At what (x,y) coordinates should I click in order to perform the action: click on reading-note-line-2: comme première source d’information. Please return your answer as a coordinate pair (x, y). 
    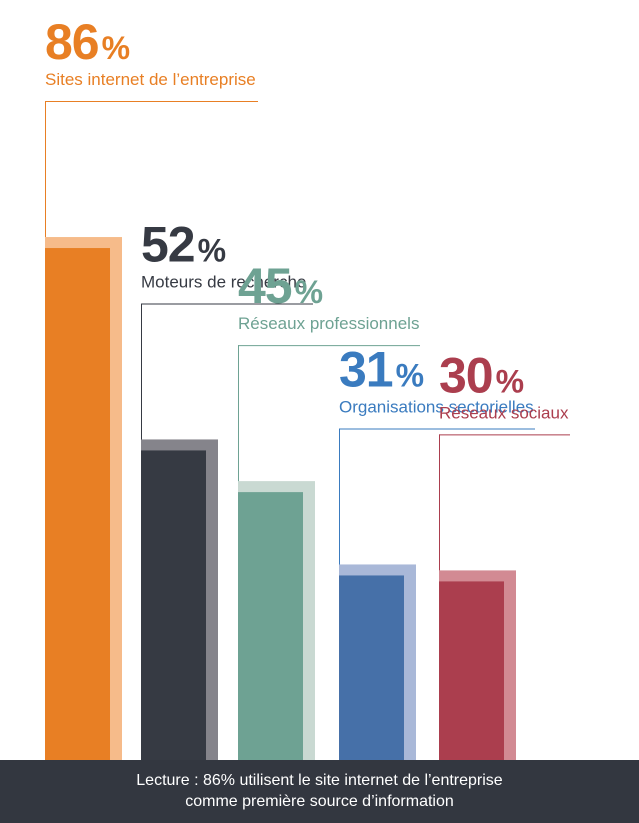
    Looking at the image, I should click on (319, 801).